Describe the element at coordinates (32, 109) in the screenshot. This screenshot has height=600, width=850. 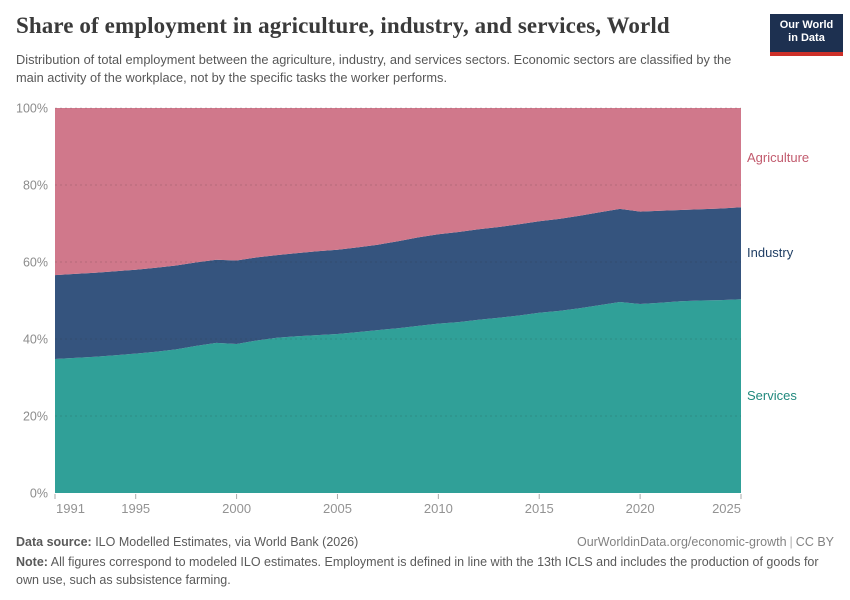
I see `svg-text: 100%` at that location.